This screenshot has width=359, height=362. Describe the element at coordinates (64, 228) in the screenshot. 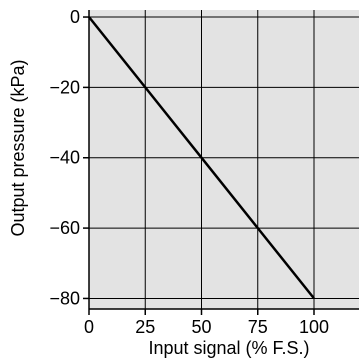

I see `y-tick-label: −60` at that location.